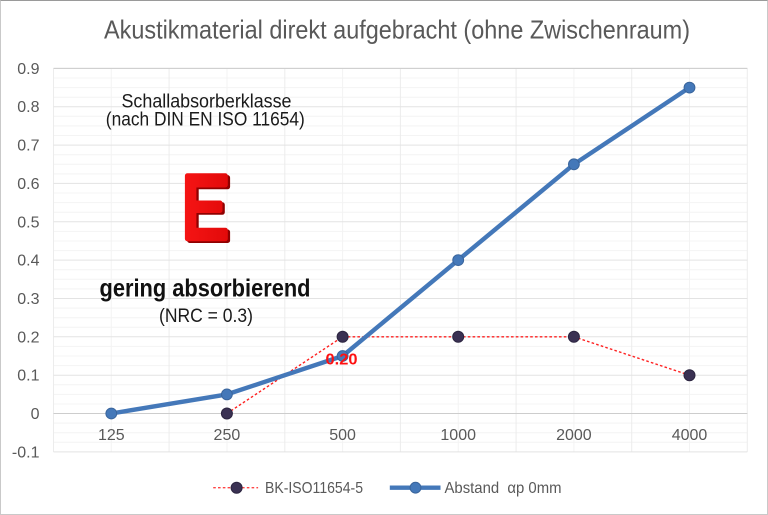 This screenshot has width=768, height=515. I want to click on svg-text: 0.9, so click(28, 69).